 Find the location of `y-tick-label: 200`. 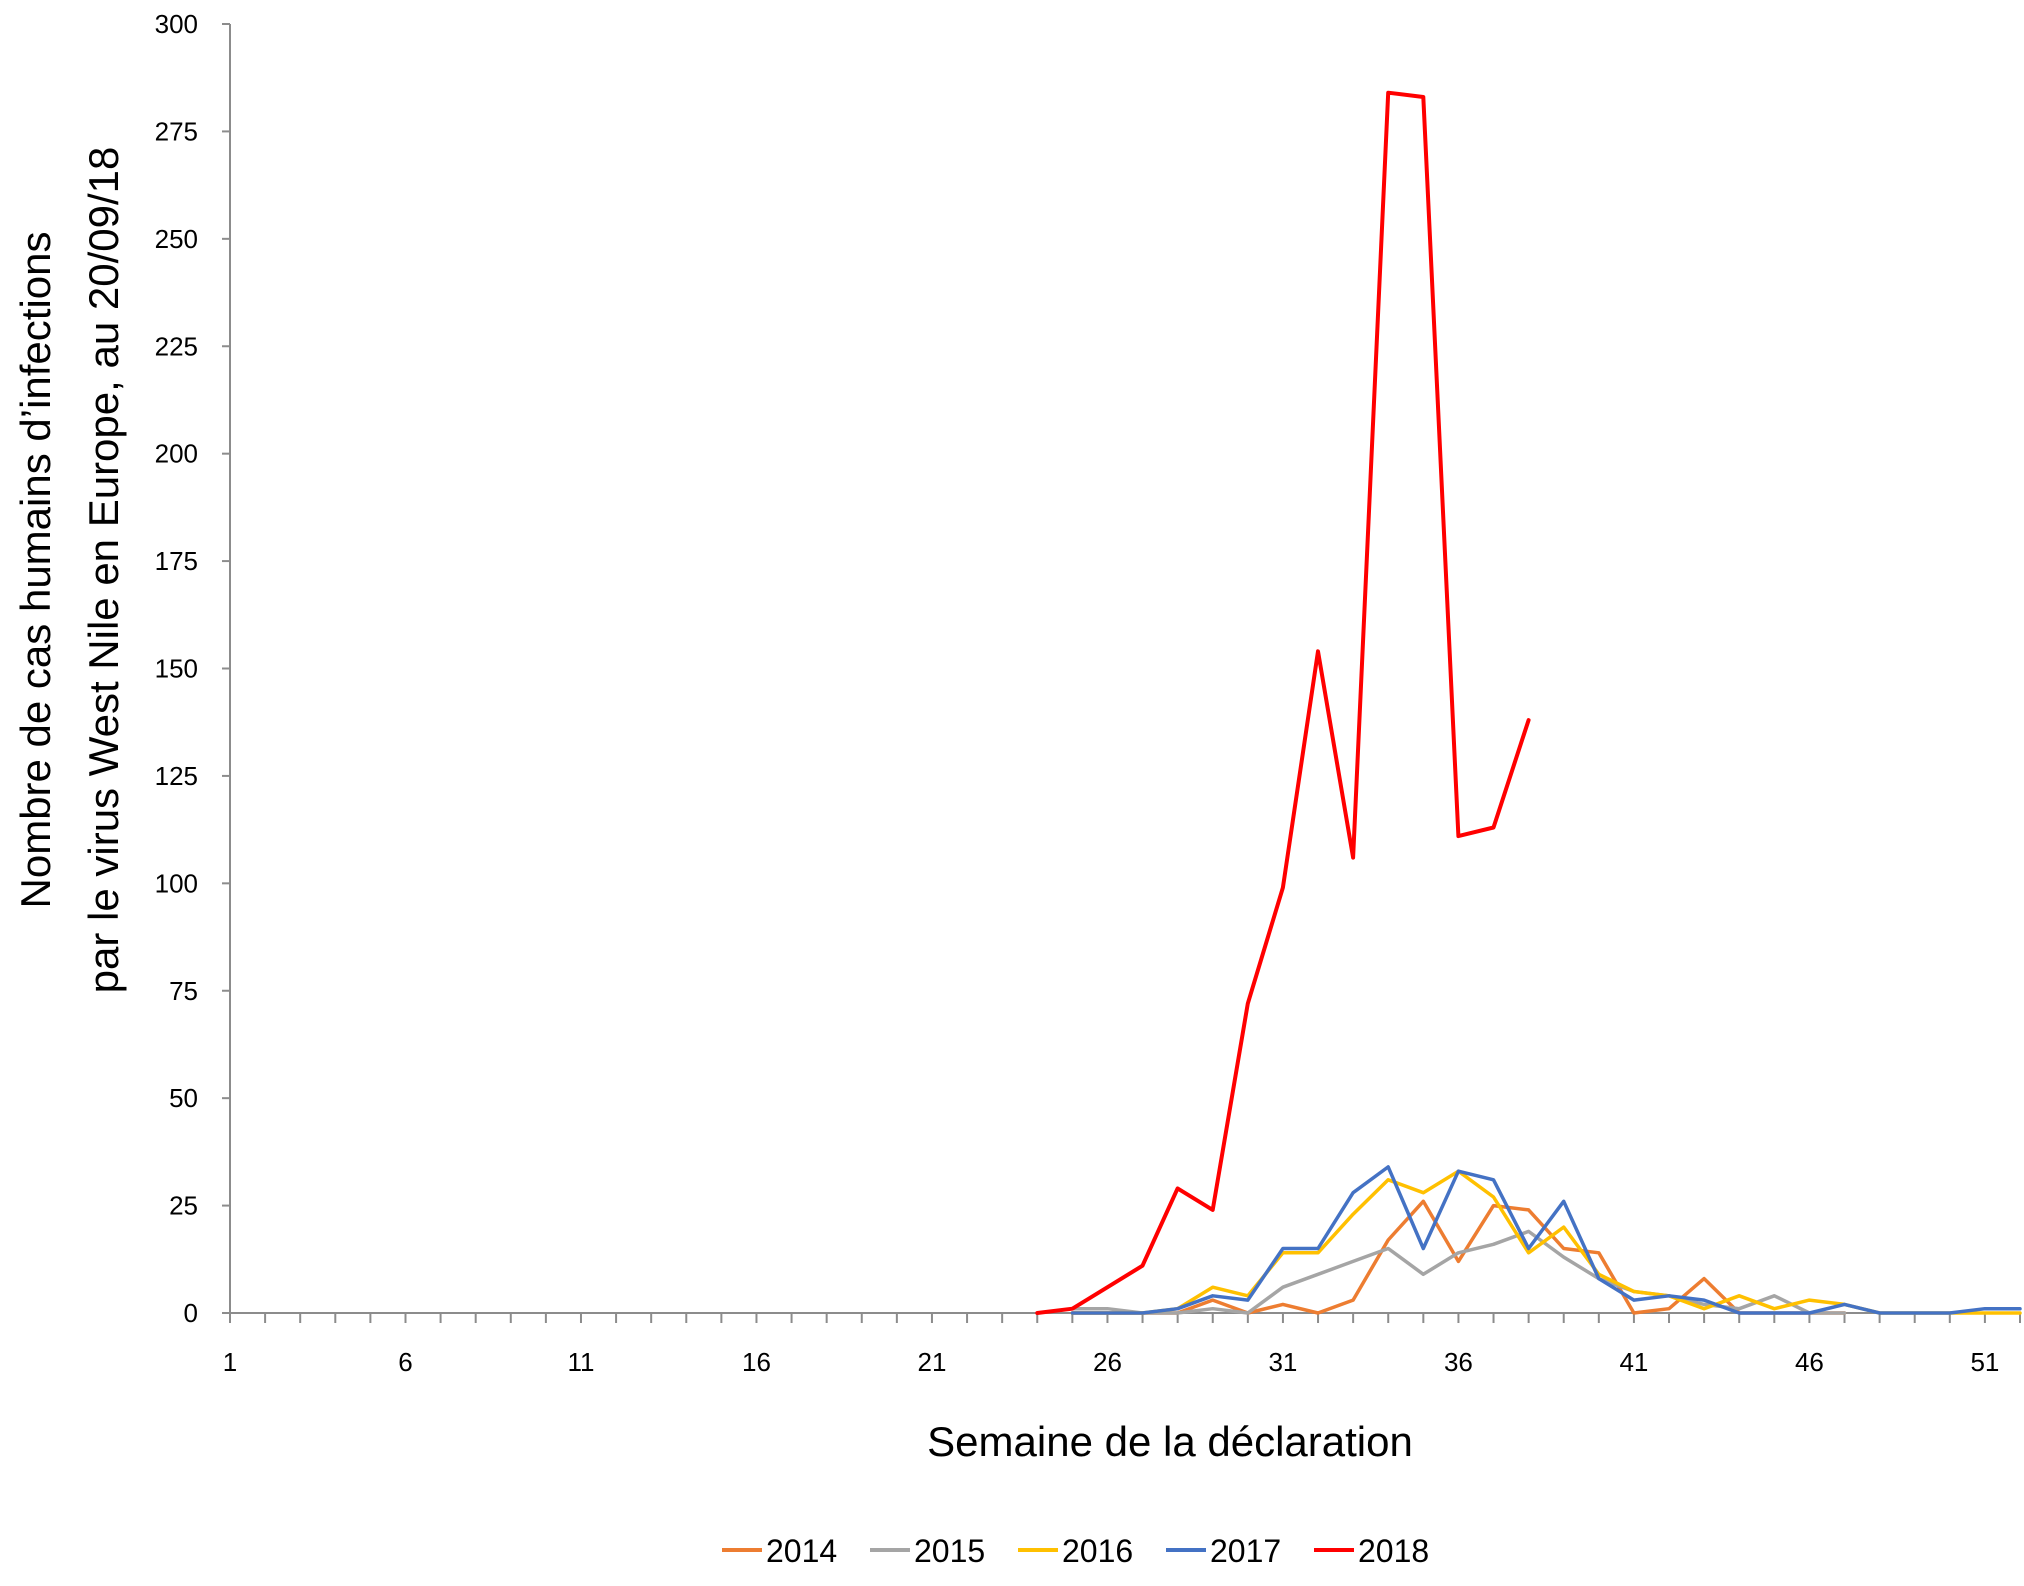

y-tick-label: 200 is located at coordinates (176, 454).